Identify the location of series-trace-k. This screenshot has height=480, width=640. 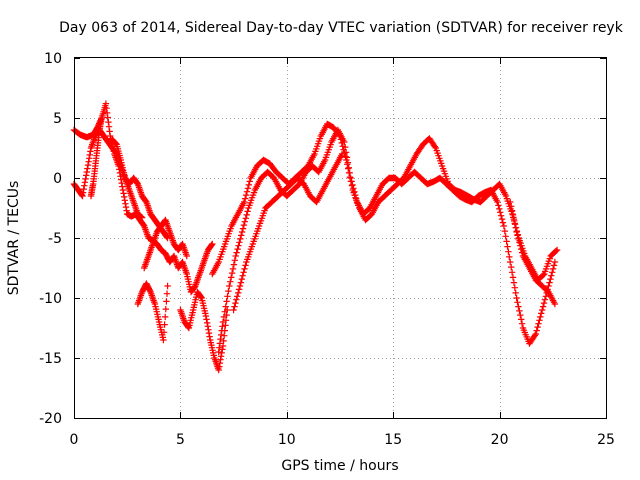
(533, 253).